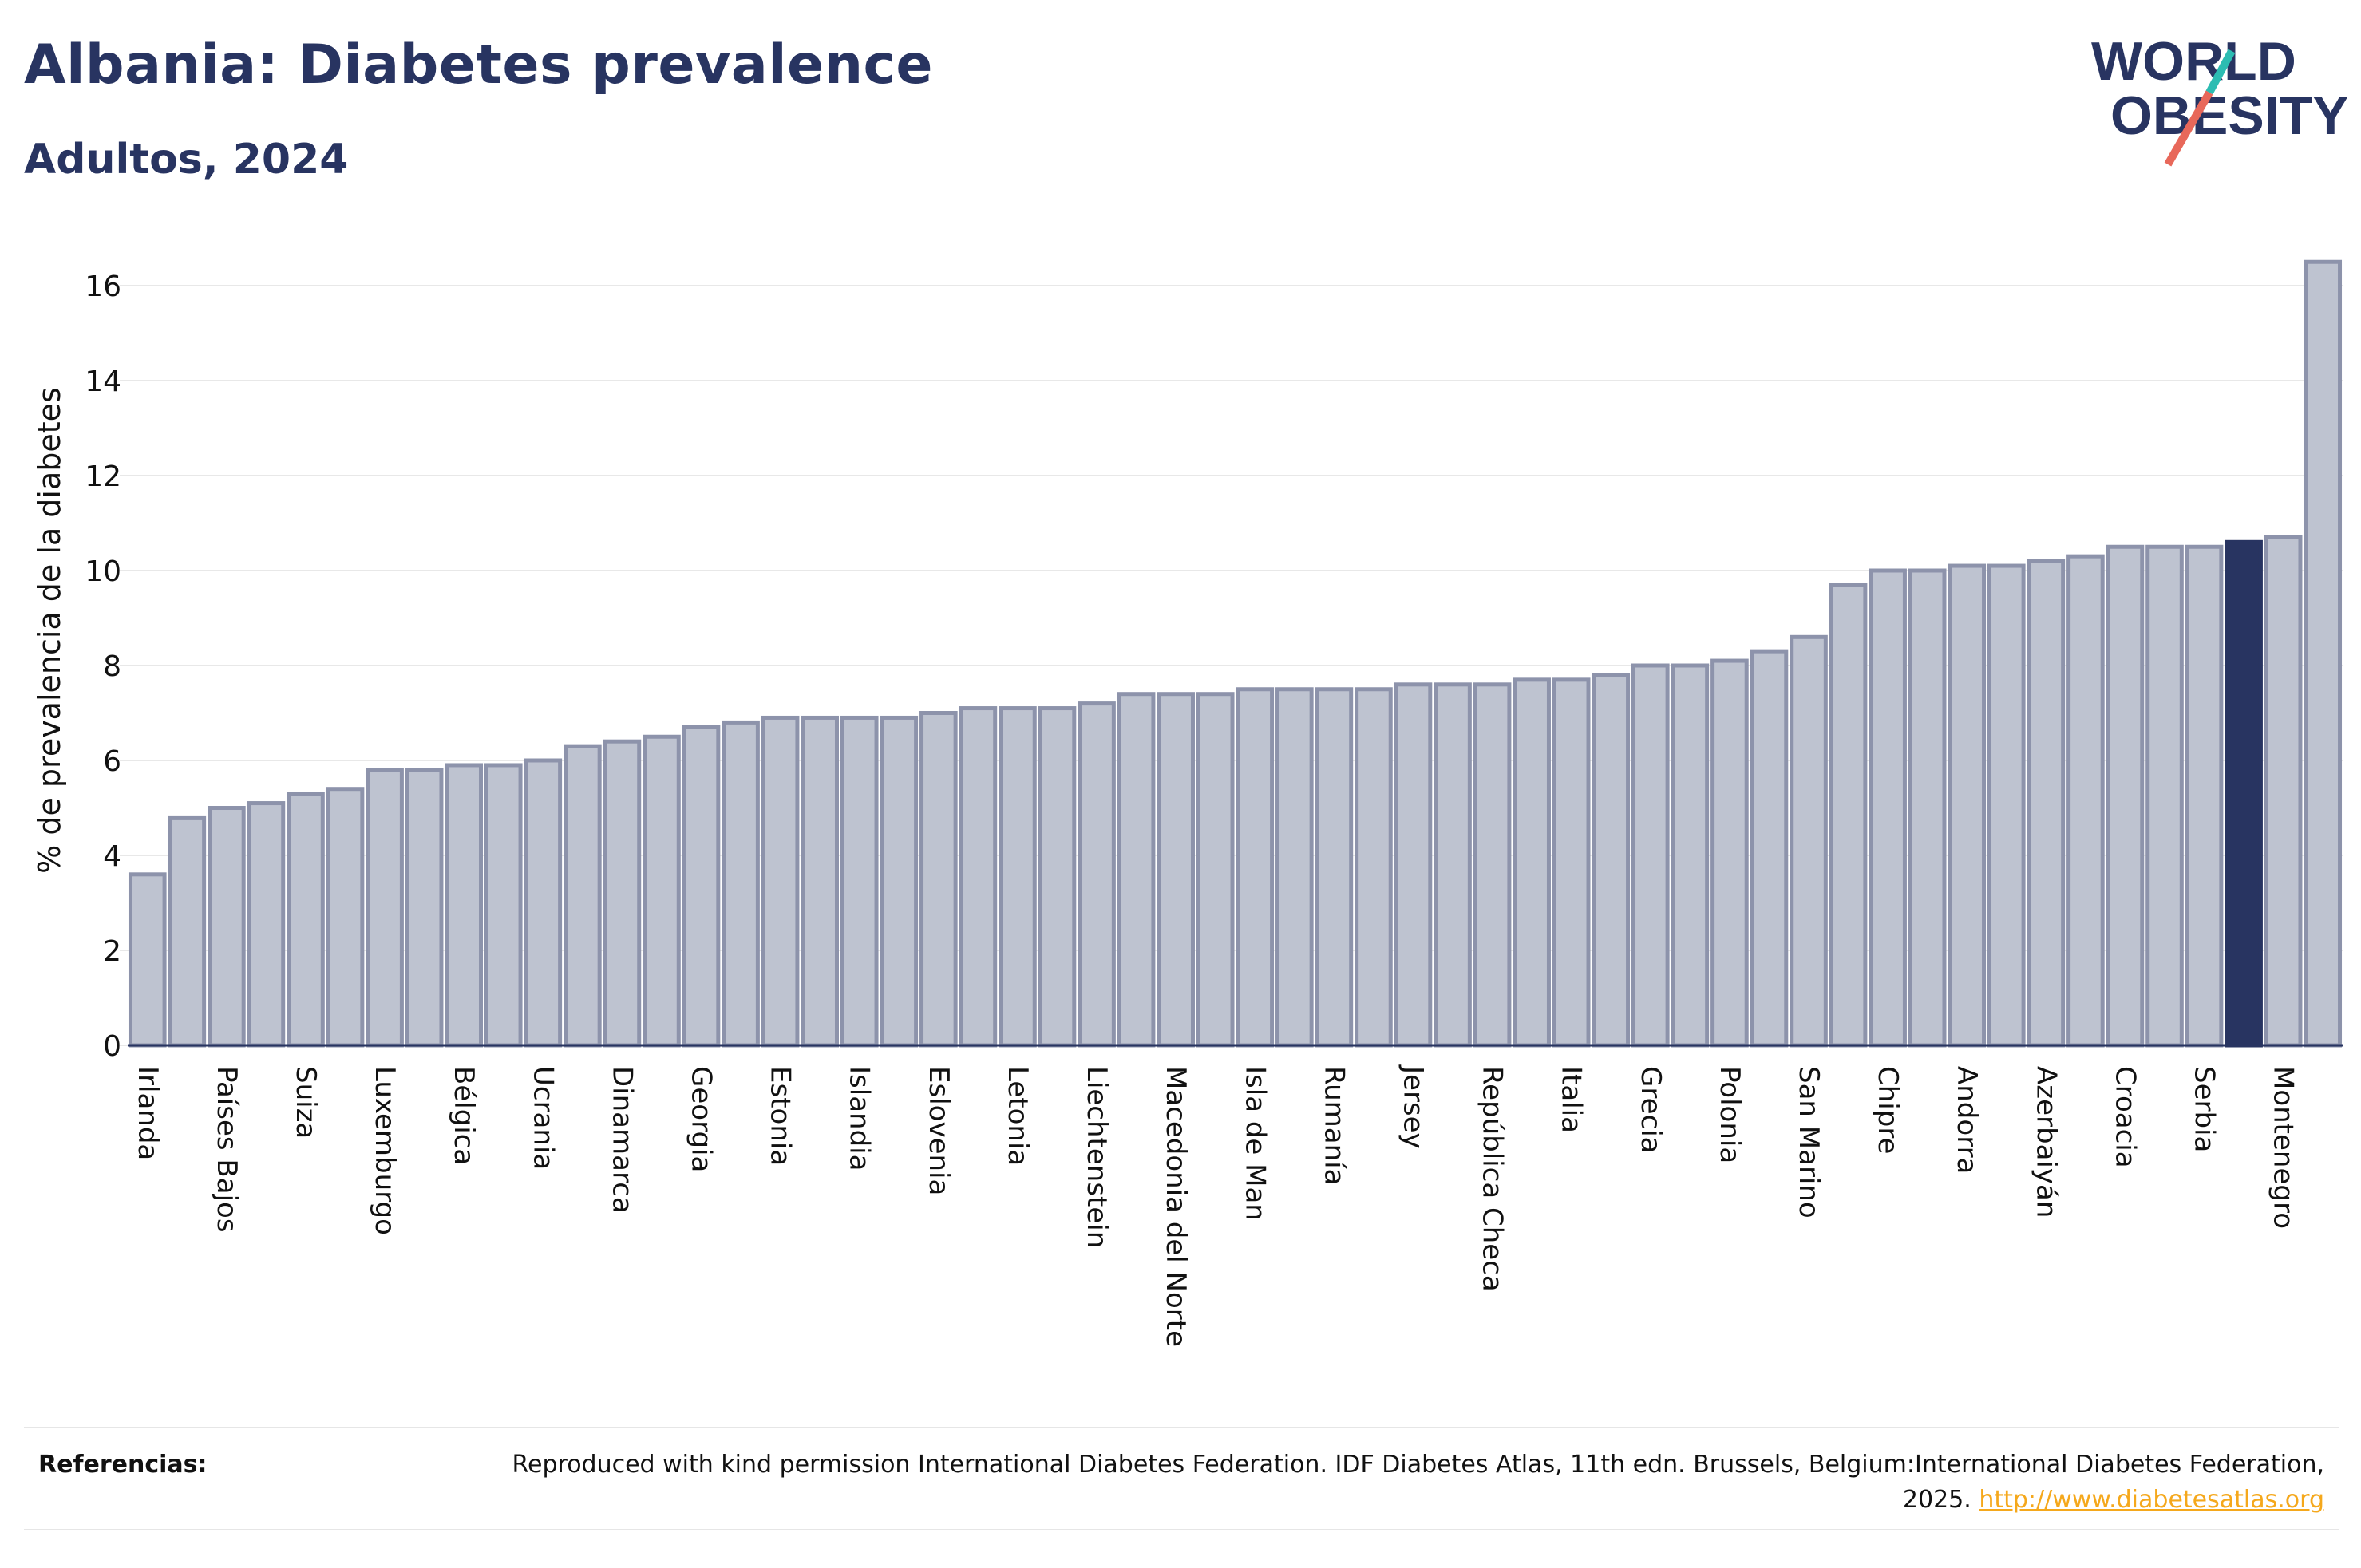 Image resolution: width=2361 pixels, height=1568 pixels. Describe the element at coordinates (186, 160) in the screenshot. I see `chart-subtitle: Adultos, 2024` at that location.